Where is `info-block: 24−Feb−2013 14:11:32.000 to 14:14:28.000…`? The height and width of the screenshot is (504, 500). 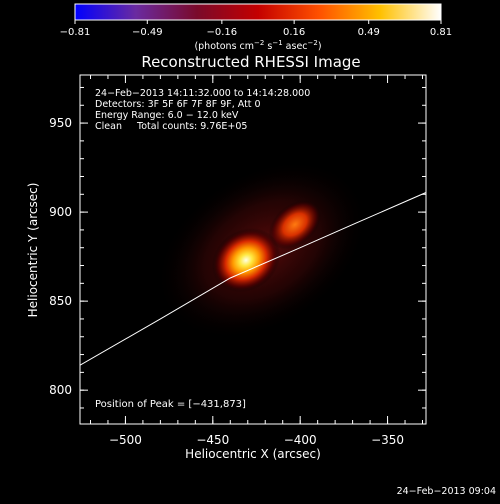
info-block: 24−Feb−2013 14:11:32.000 to 14:14:28.000… is located at coordinates (202, 110).